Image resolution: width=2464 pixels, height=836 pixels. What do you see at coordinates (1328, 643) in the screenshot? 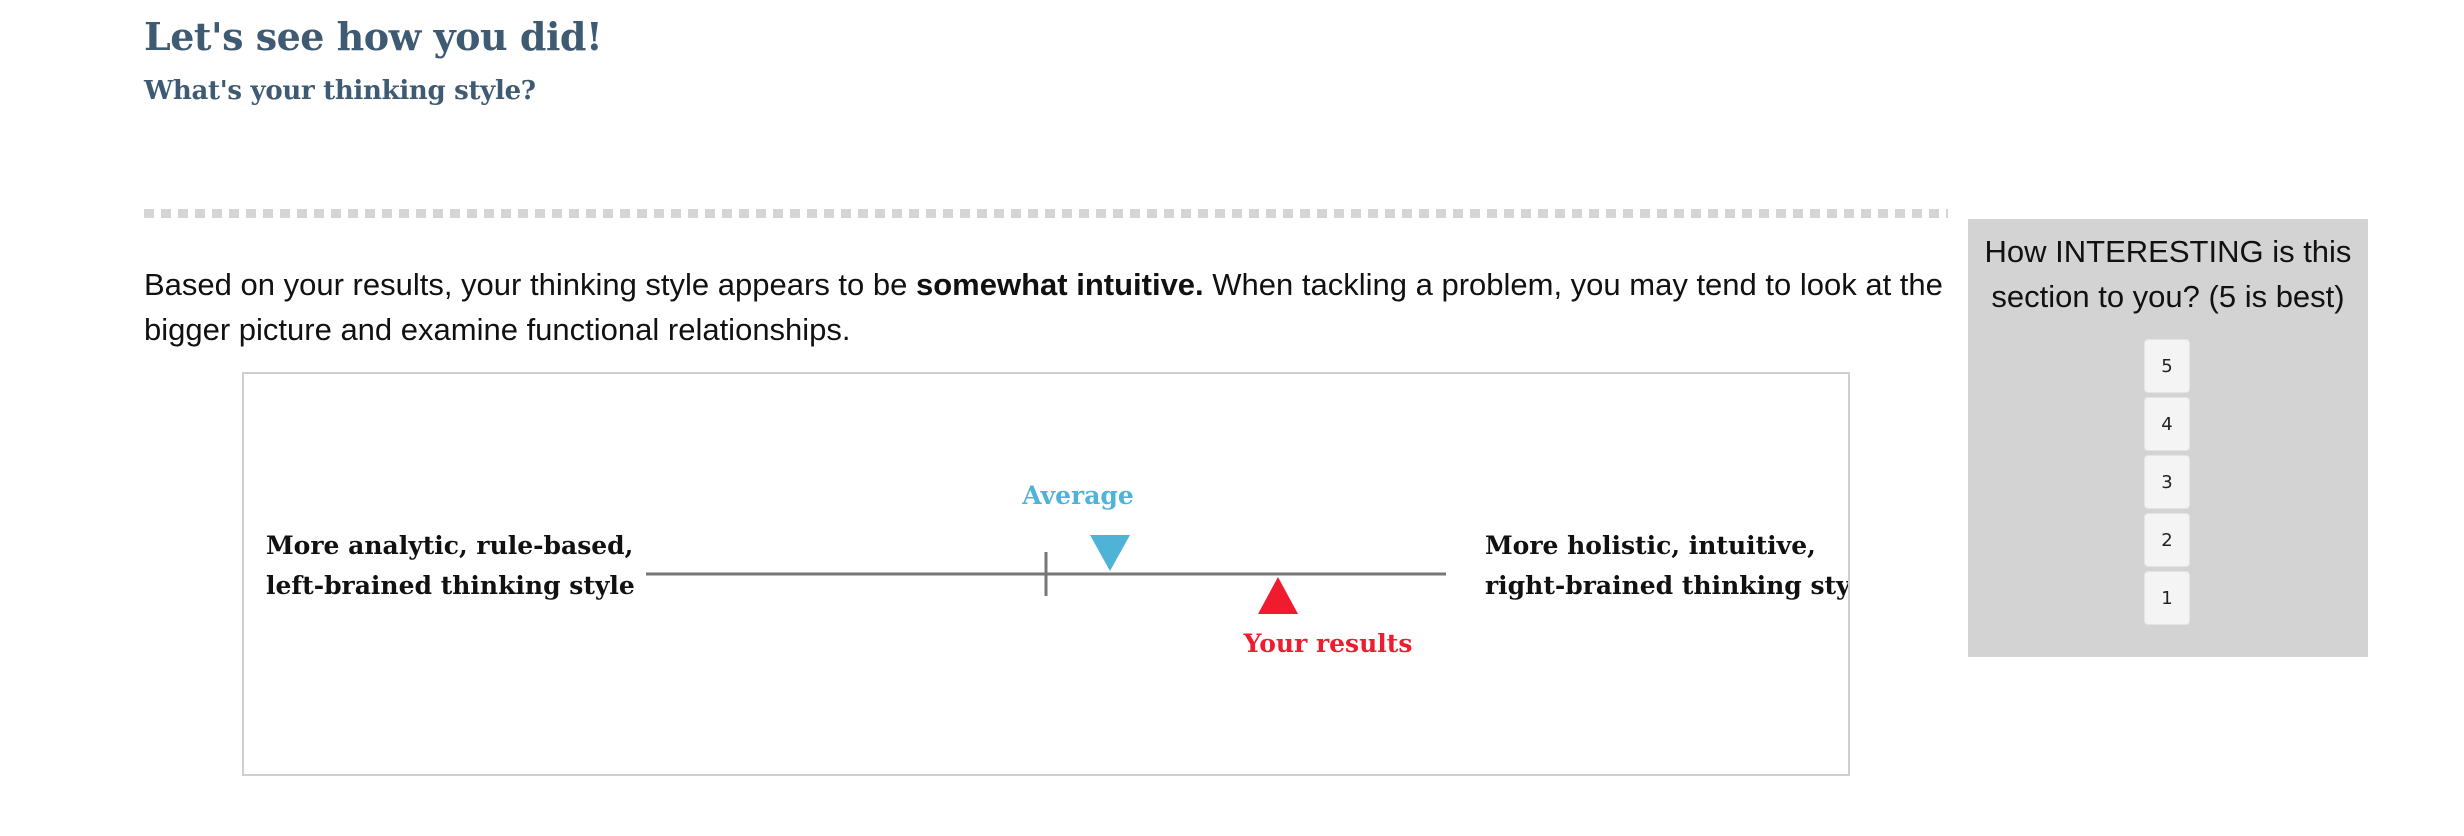
I see `your-results-label: Your results` at bounding box center [1328, 643].